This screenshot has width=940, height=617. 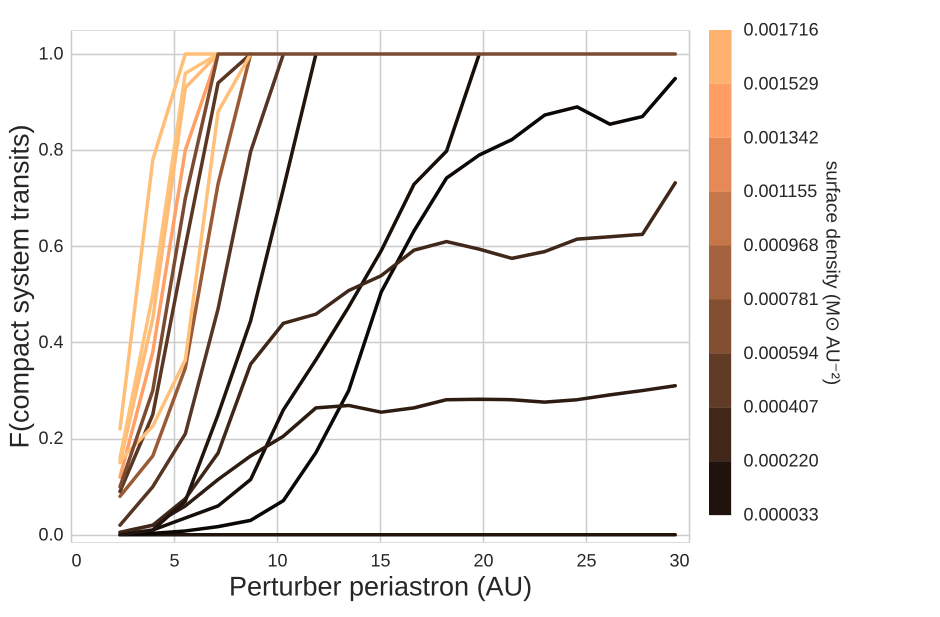 I want to click on color-bar-label: 0.000594, so click(x=781, y=352).